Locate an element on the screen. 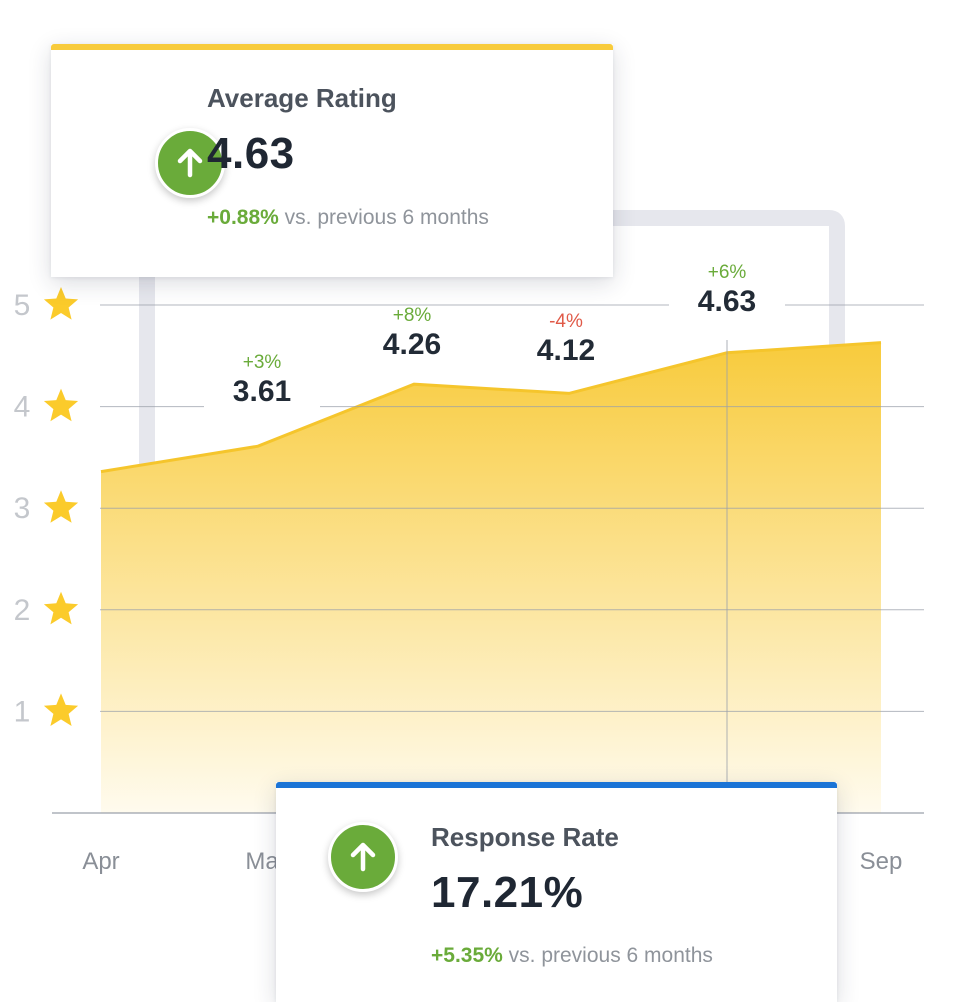 Image resolution: width=959 pixels, height=1002 pixels. change-label: +6% is located at coordinates (727, 272).